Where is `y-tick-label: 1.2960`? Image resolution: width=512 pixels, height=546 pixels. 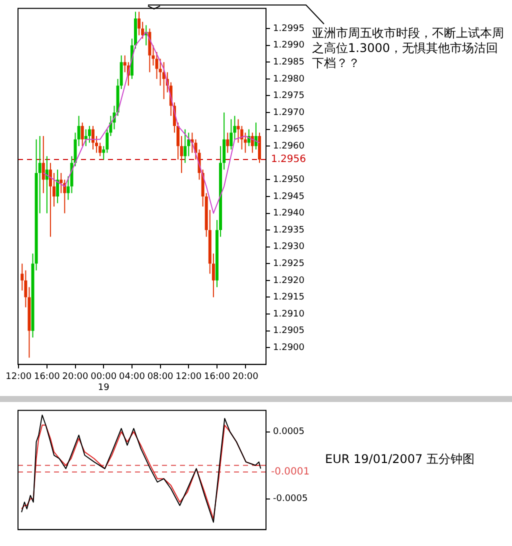 y-tick-label: 1.2960 is located at coordinates (289, 146).